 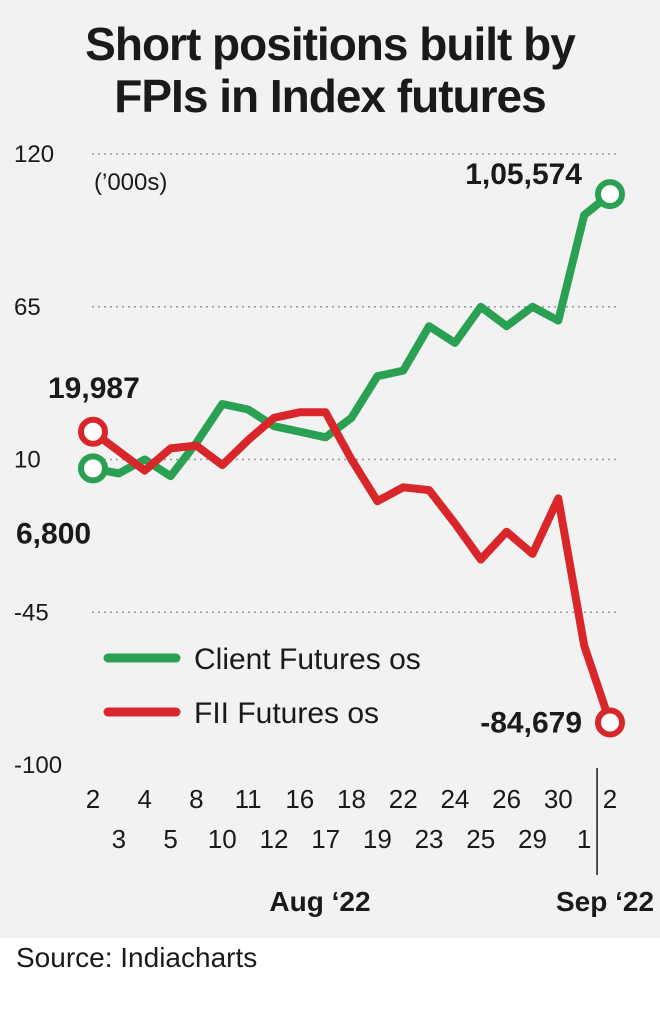 I want to click on y-tick-label: 65, so click(x=27, y=307).